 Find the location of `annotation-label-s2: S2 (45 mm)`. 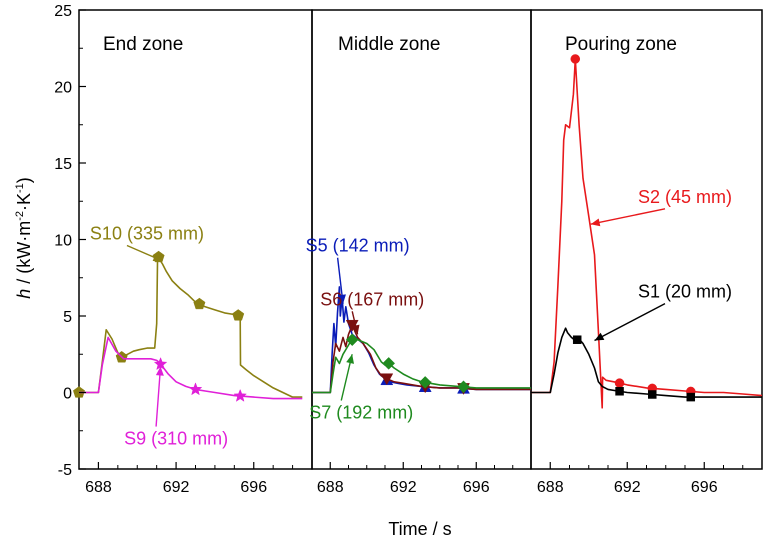

annotation-label-s2: S2 (45 mm) is located at coordinates (685, 197).